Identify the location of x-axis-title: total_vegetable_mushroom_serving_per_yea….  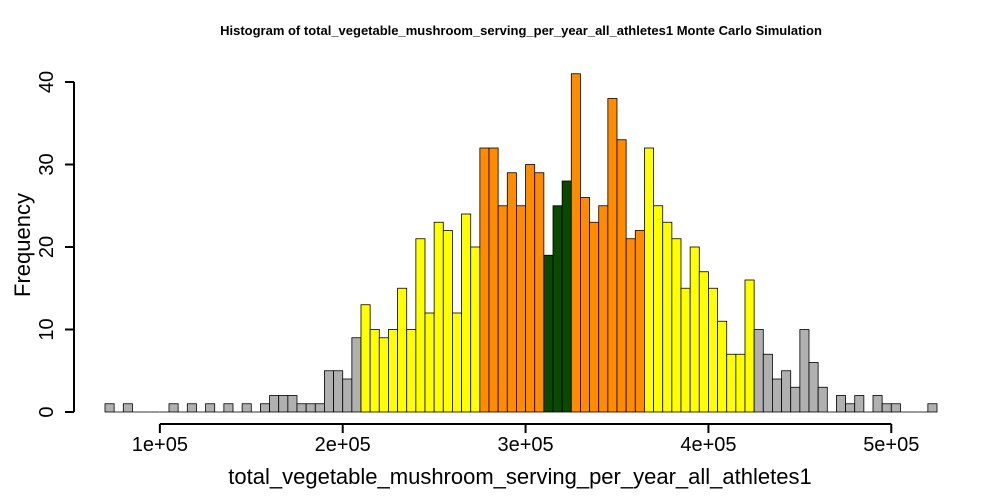
(519, 476).